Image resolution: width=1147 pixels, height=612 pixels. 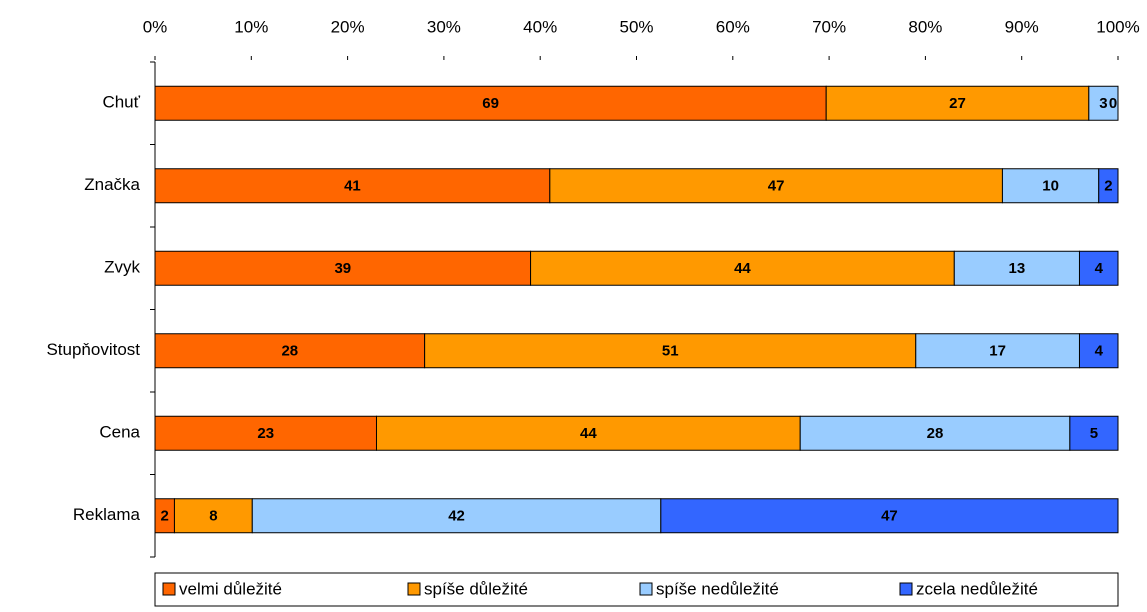 I want to click on legend-label: spíše důležité, so click(x=476, y=588).